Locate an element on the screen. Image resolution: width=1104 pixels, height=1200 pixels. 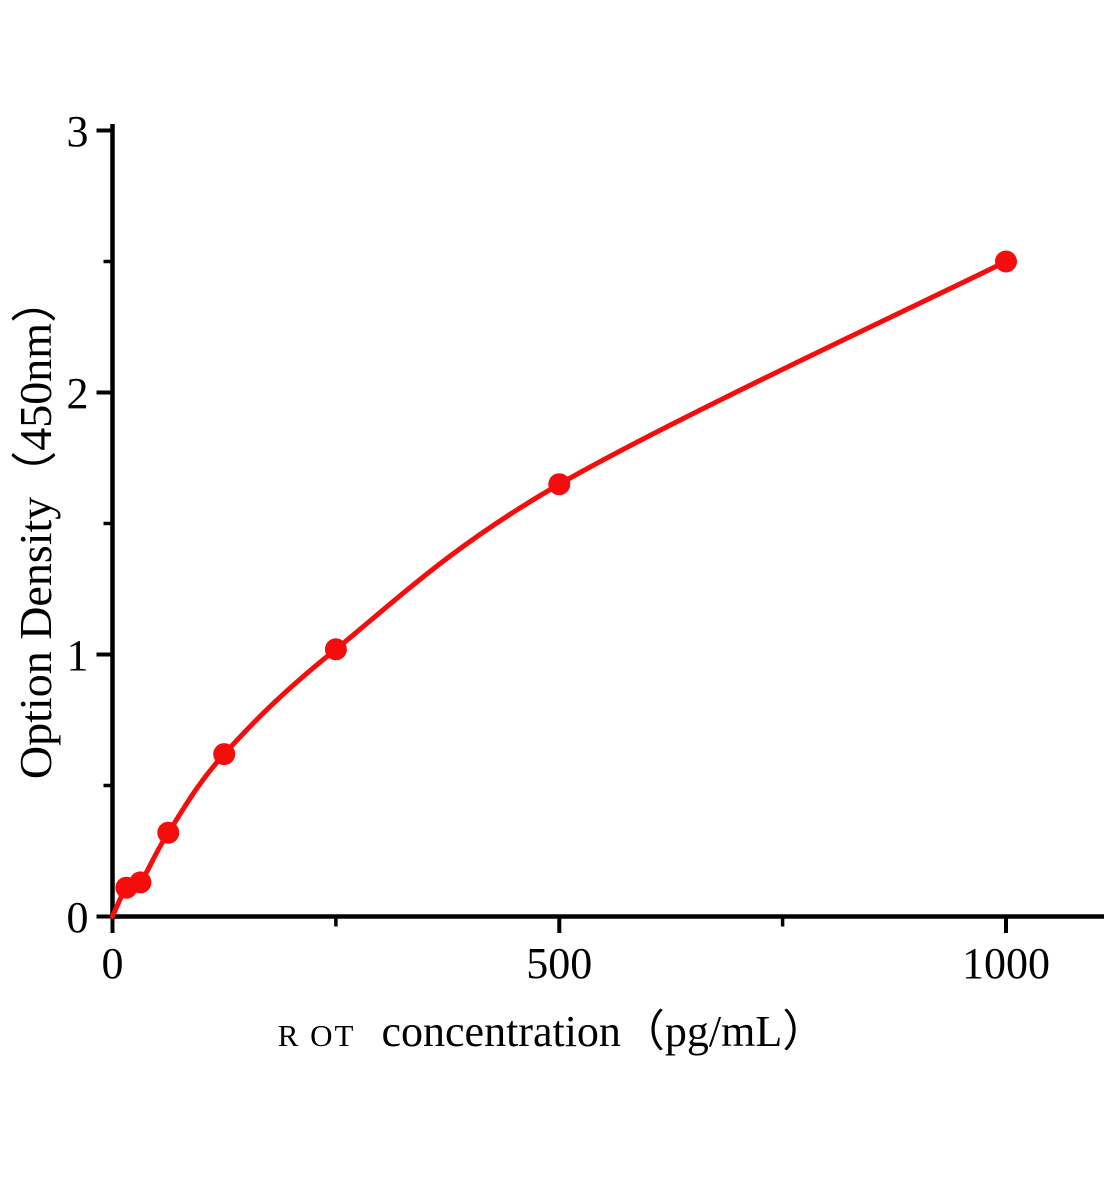
x-tick-label: 500 is located at coordinates (559, 963).